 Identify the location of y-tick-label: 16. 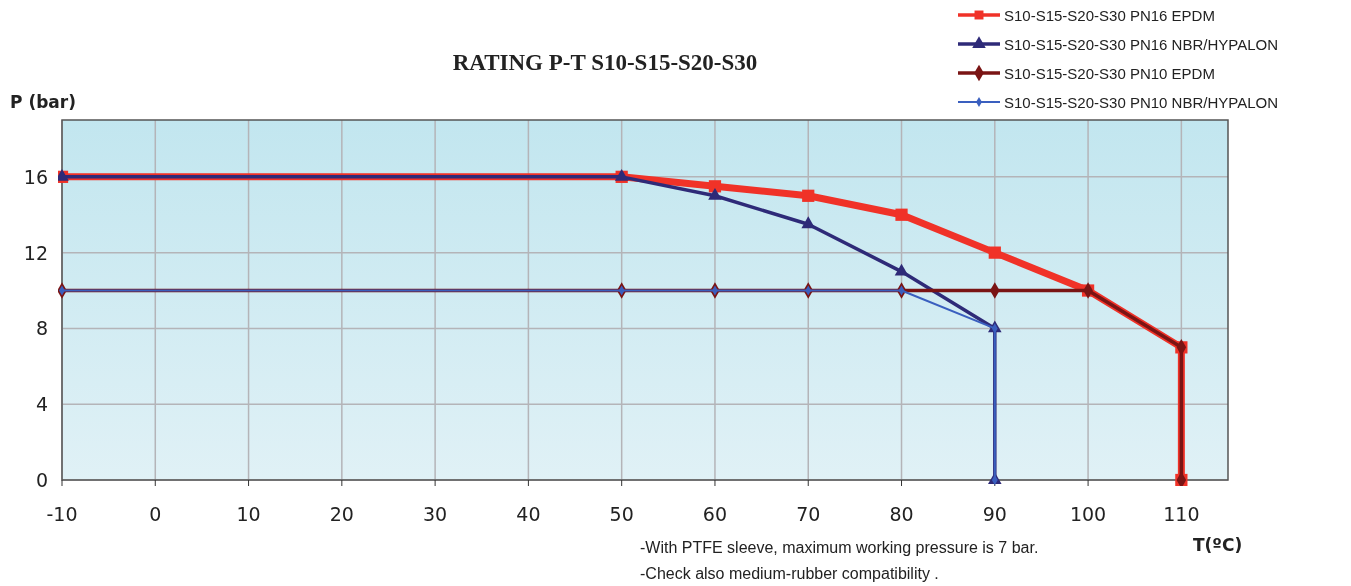
(35, 176).